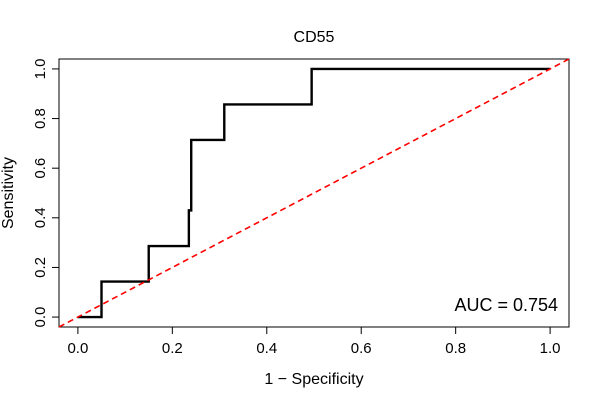  I want to click on x-tick-label: 1.0, so click(550, 348).